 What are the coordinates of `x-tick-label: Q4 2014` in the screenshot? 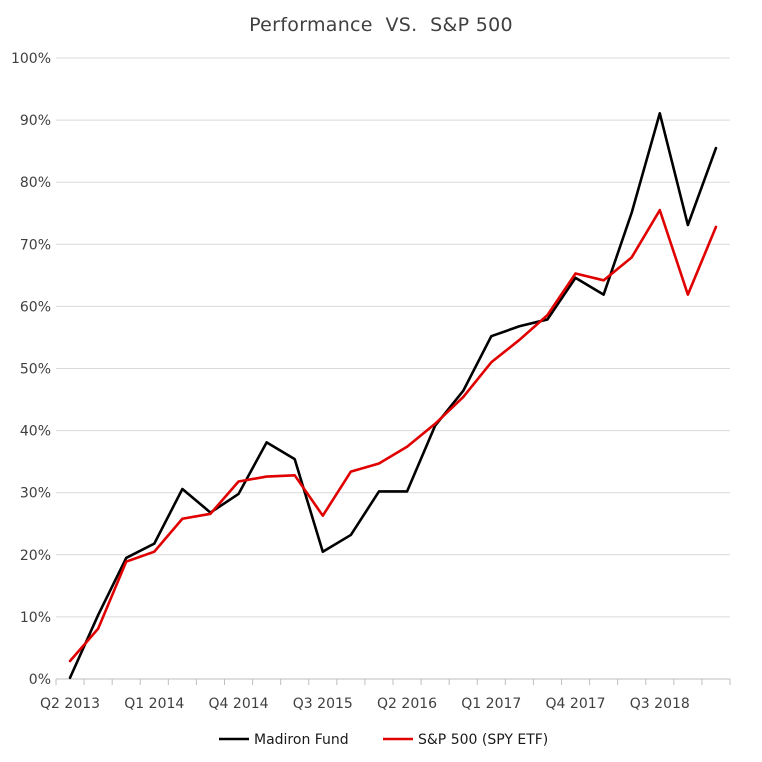 It's located at (239, 704).